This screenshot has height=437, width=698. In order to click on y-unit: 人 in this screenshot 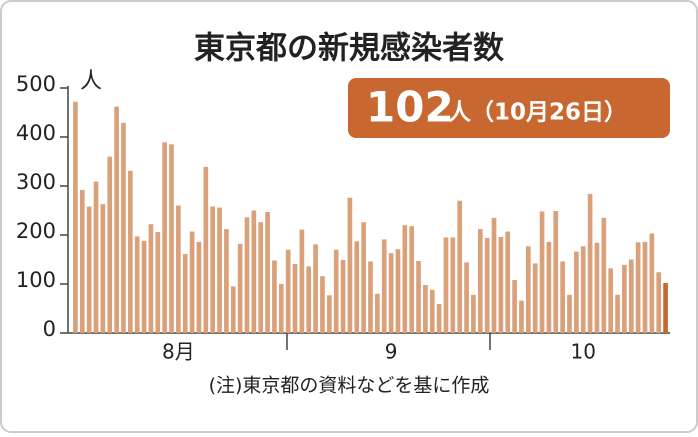, I will do `click(91, 81)`.